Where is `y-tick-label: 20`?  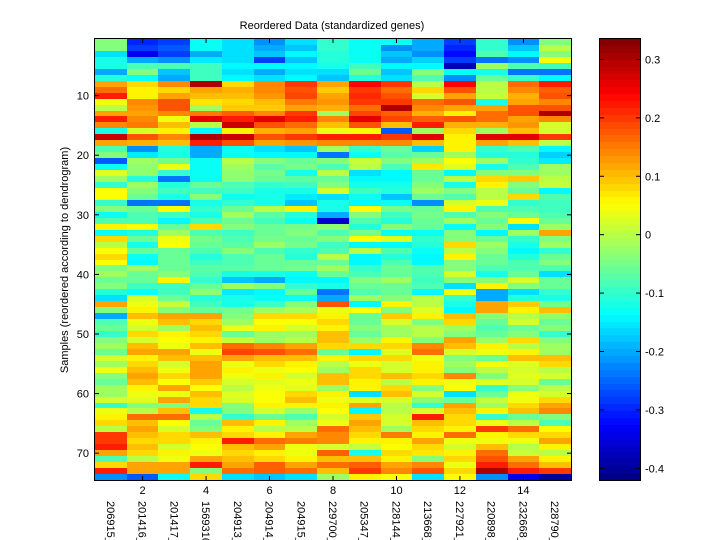
y-tick-label: 20 is located at coordinates (83, 156).